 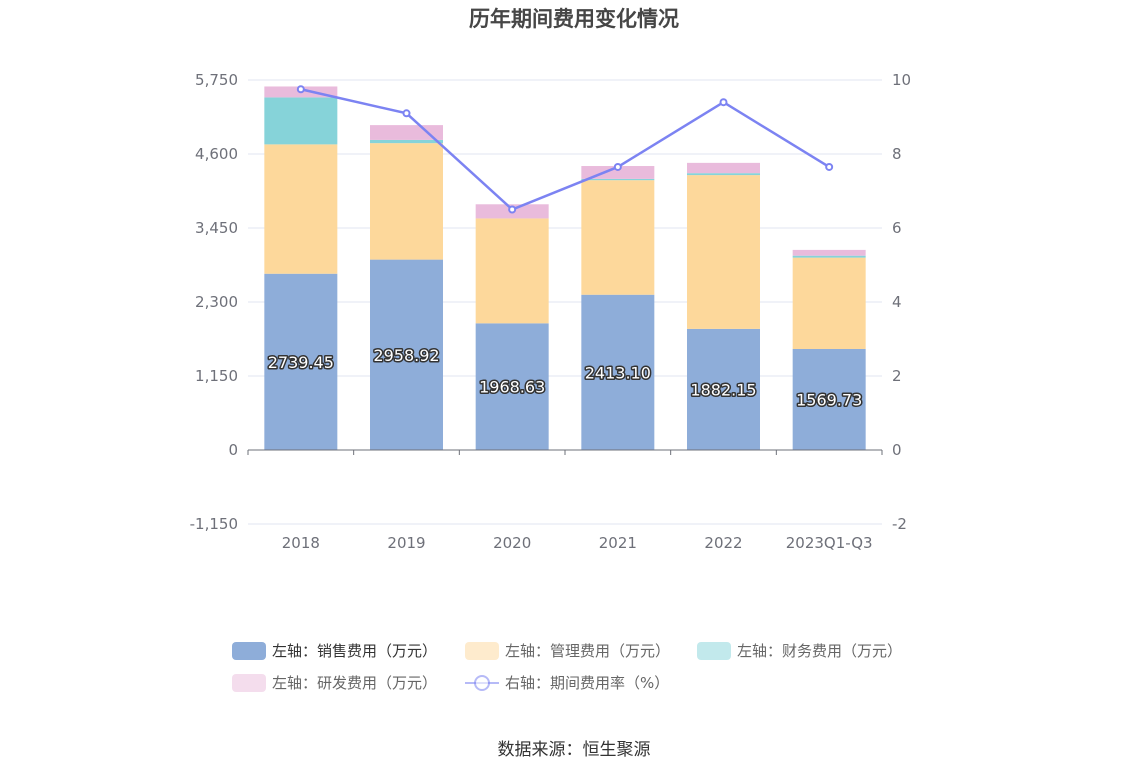 I want to click on rate-polyline, so click(x=565, y=149).